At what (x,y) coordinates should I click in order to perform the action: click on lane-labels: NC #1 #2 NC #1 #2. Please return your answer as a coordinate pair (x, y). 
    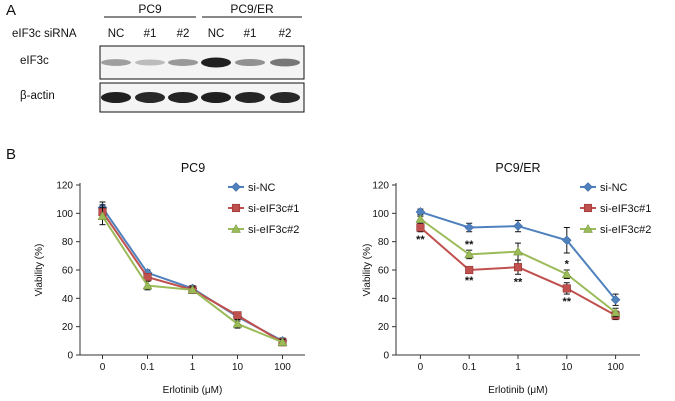
    Looking at the image, I should click on (200, 34).